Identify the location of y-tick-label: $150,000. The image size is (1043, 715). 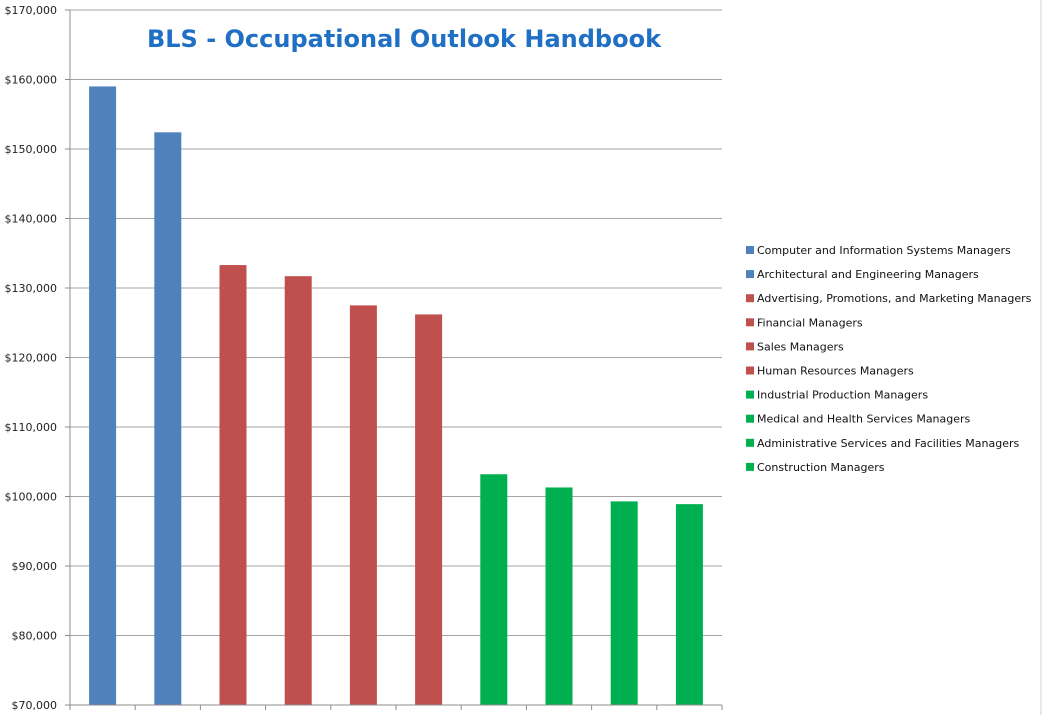
(31, 149).